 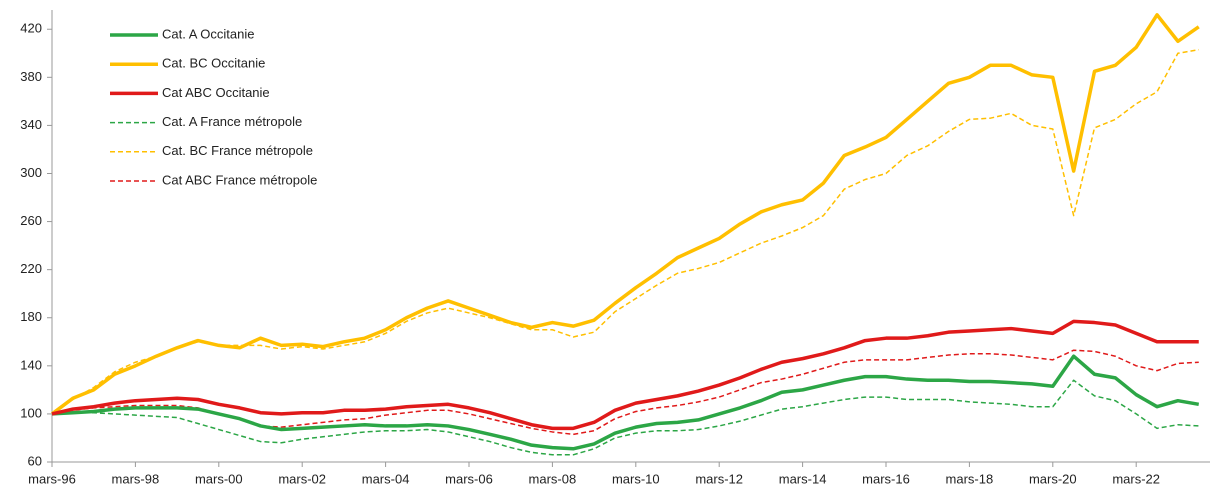 What do you see at coordinates (1053, 478) in the screenshot?
I see `x-tick-label: mars-20` at bounding box center [1053, 478].